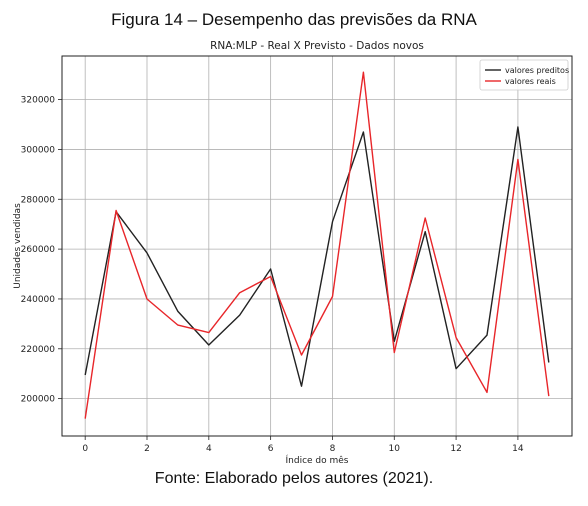 Image resolution: width=588 pixels, height=506 pixels. What do you see at coordinates (18, 246) in the screenshot?
I see `y-axis-label: Unidades vendidas` at bounding box center [18, 246].